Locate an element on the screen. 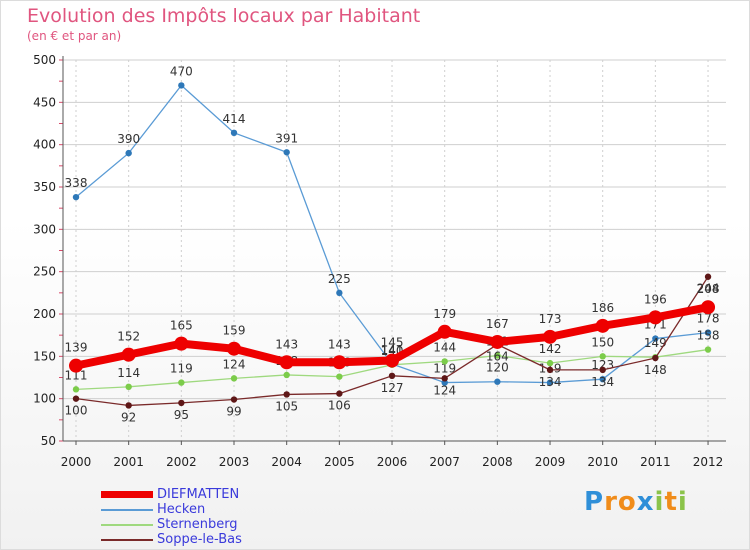 The height and width of the screenshot is (550, 750). data-label-soppe-le-bas-2003: 99 is located at coordinates (233, 412).